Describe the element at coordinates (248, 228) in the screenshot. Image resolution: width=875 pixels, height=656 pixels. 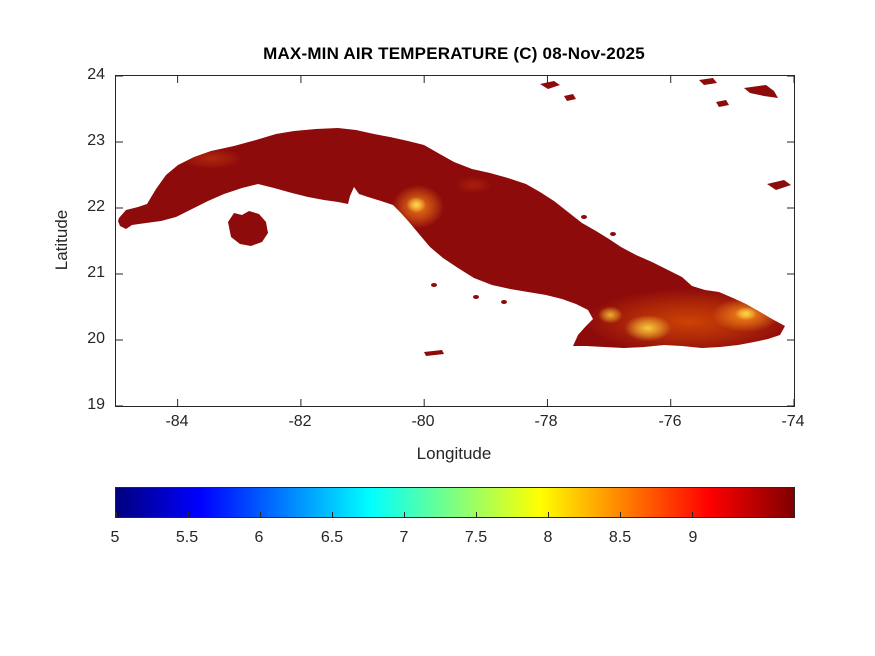
I see `isla-de-la-juventud` at that location.